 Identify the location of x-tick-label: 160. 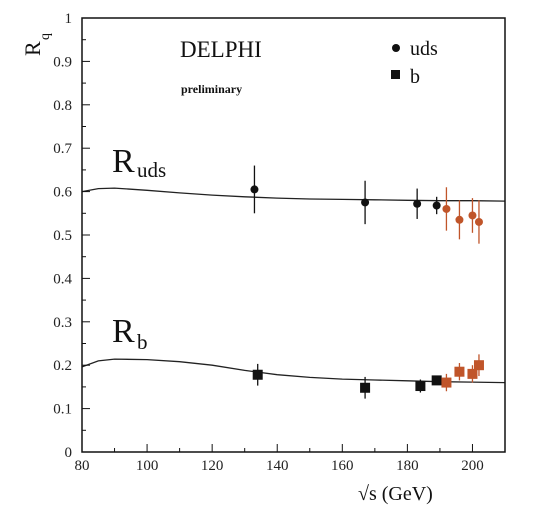
(342, 466).